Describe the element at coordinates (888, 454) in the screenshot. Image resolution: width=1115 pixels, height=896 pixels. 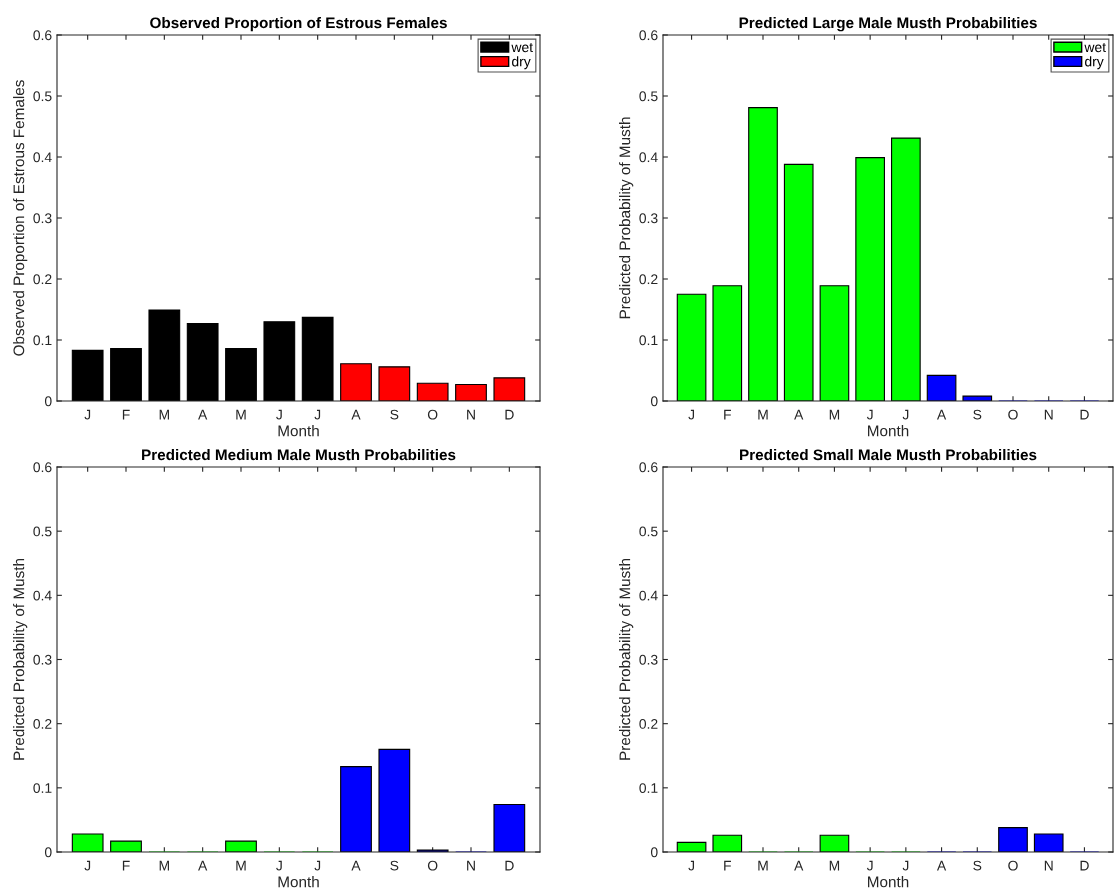
I see `chart-title: Predicted Small Male Musth Probabilities` at that location.